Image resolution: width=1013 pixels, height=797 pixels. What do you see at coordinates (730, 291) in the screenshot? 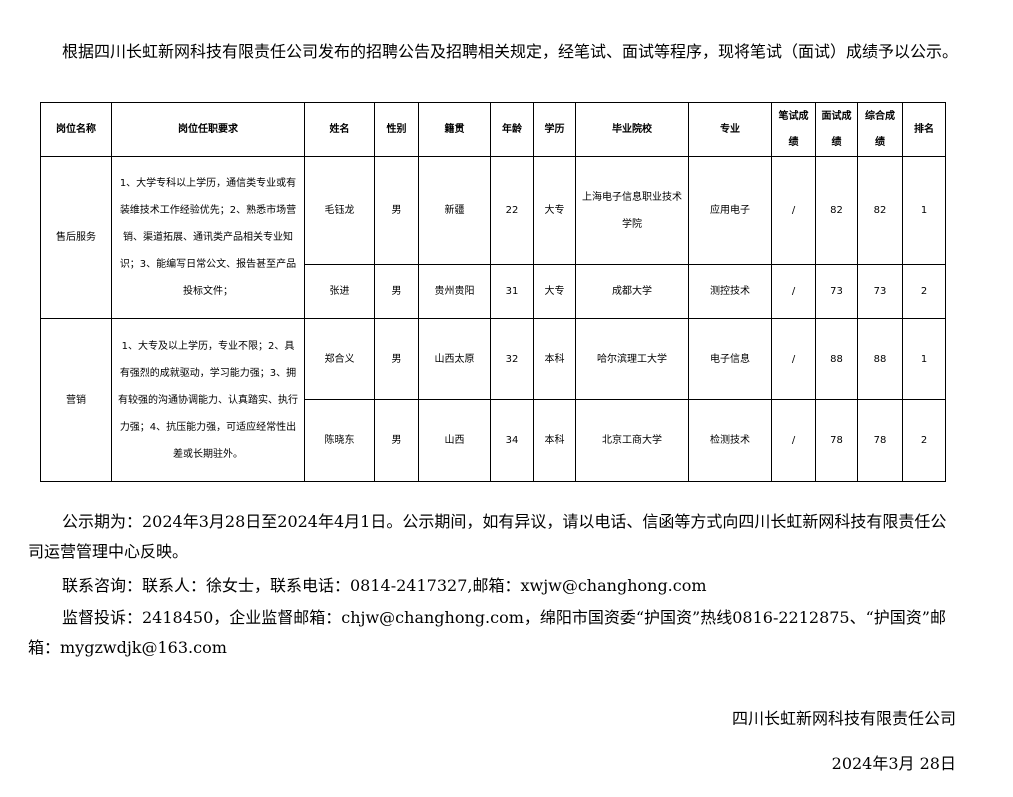
I see `major-cell: 测控技术` at bounding box center [730, 291].